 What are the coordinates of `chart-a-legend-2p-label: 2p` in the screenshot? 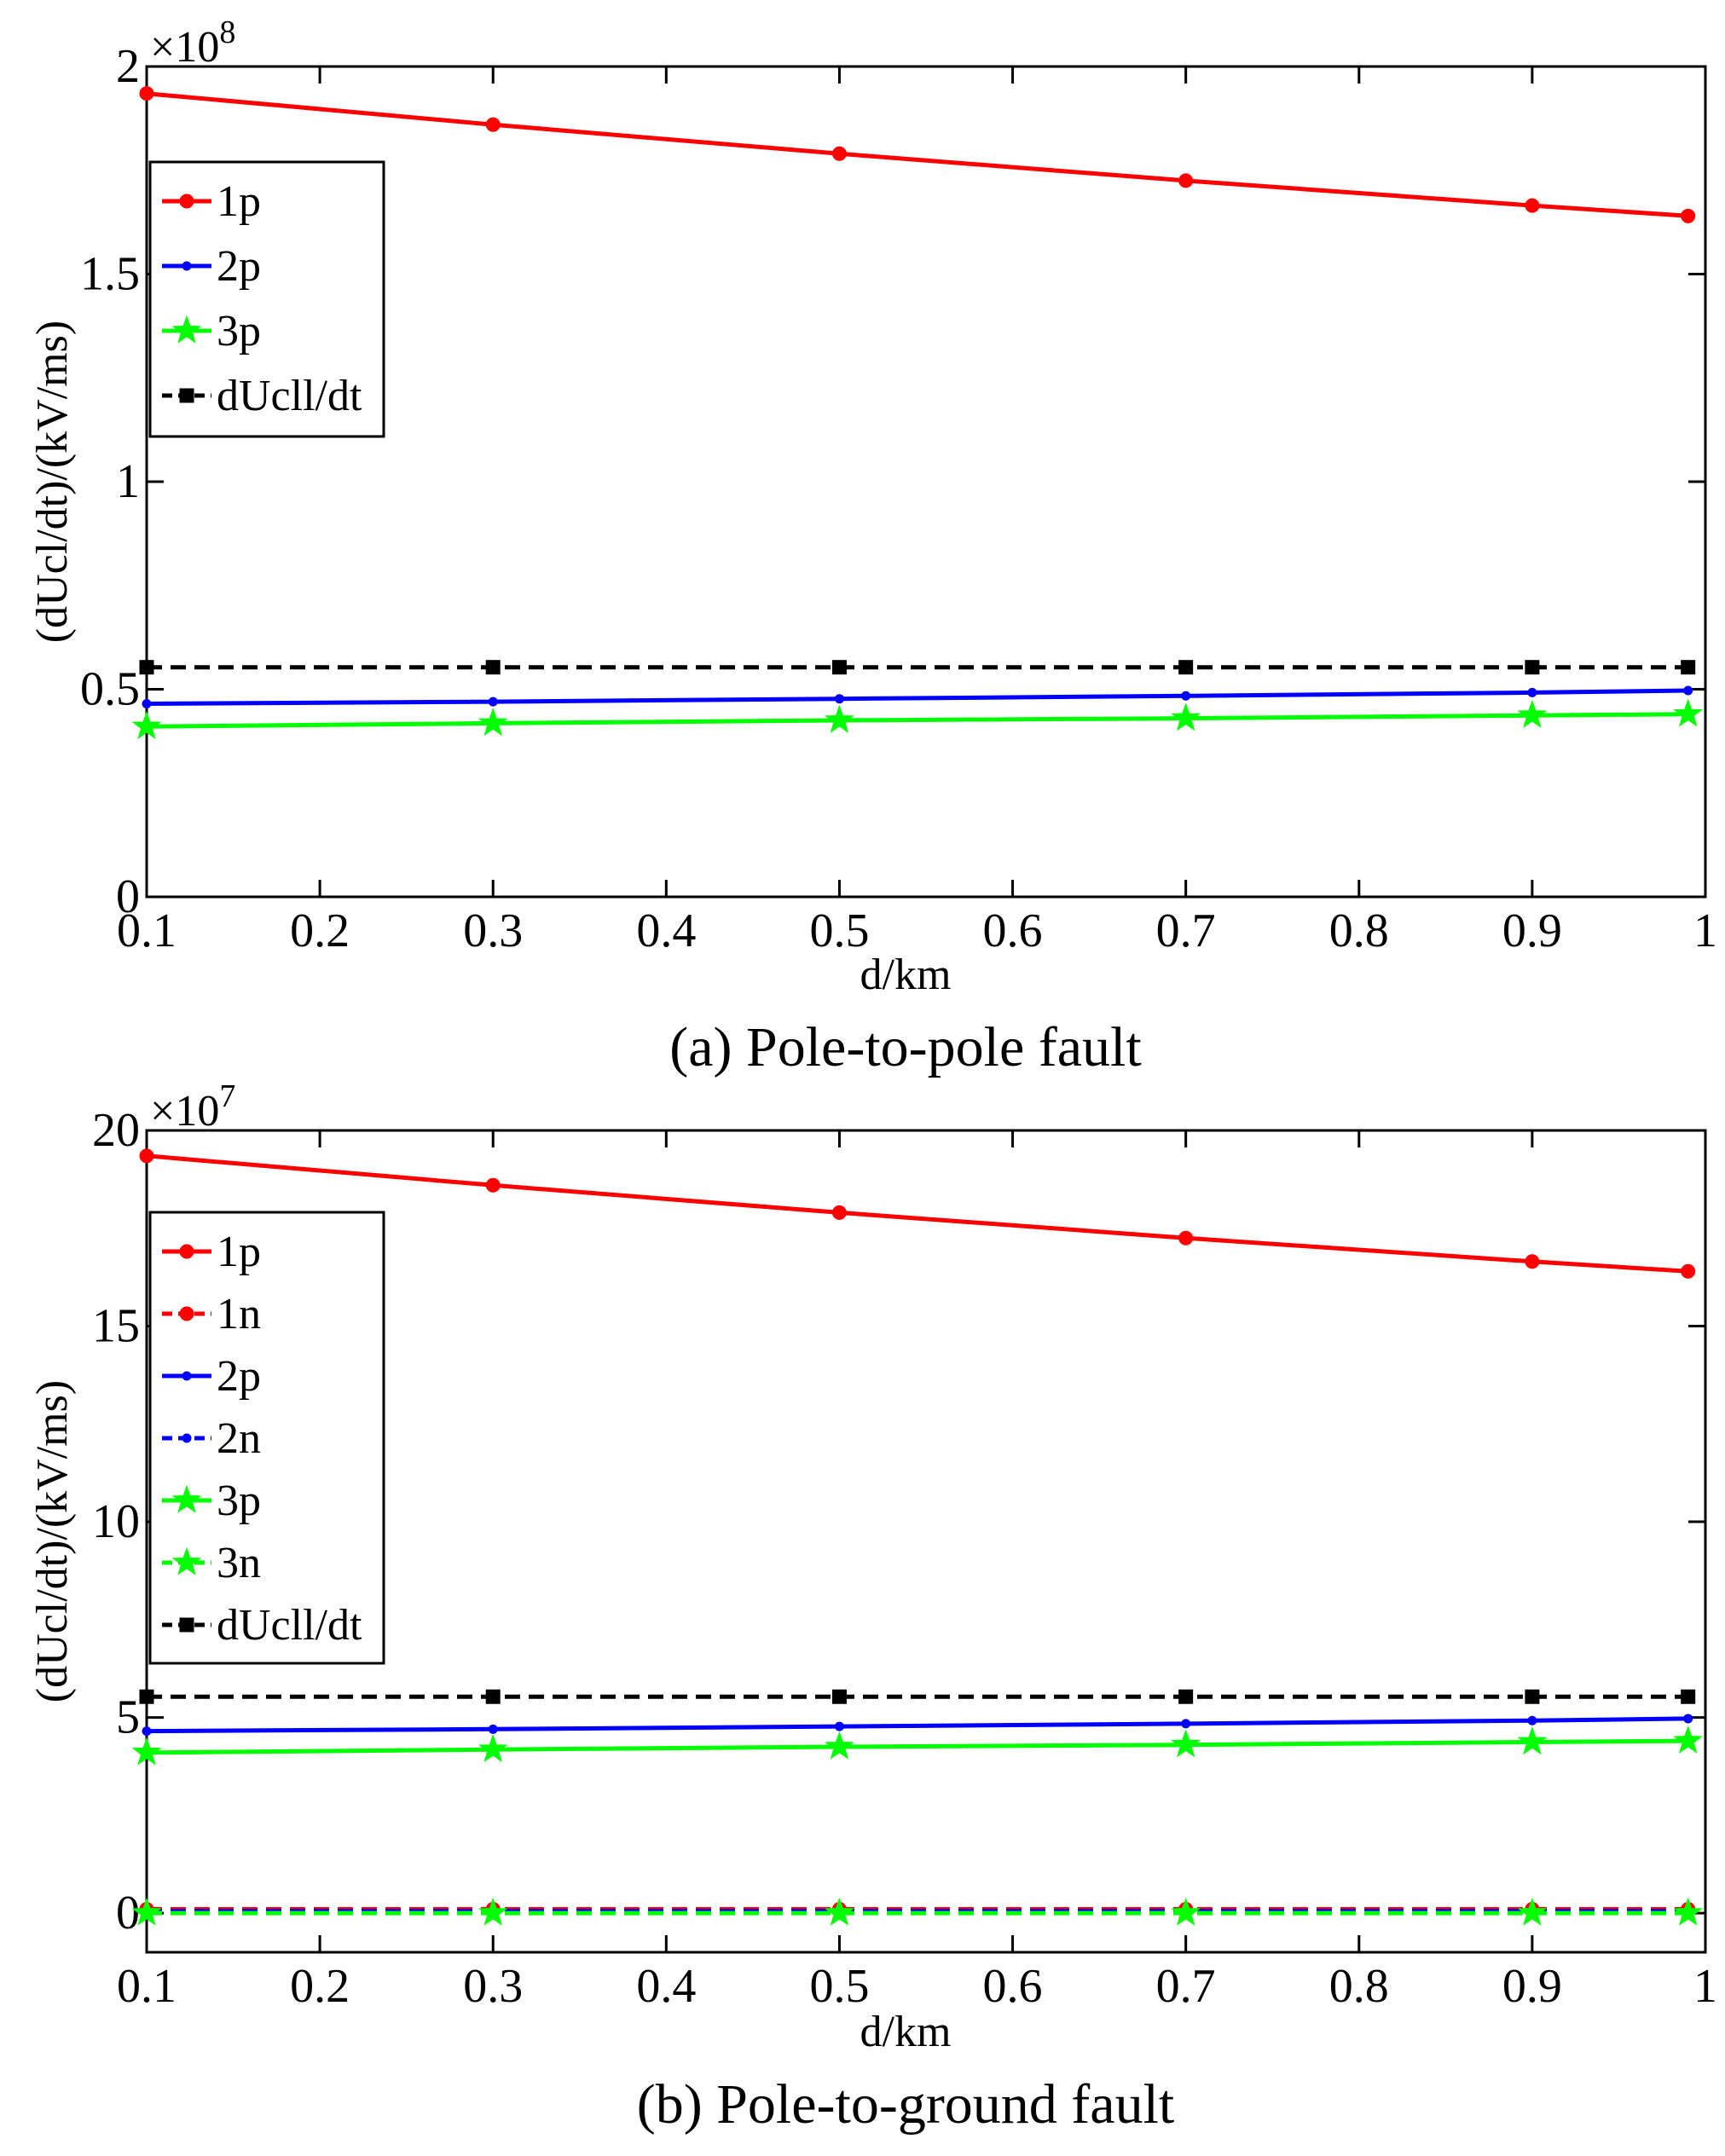 It's located at (239, 267).